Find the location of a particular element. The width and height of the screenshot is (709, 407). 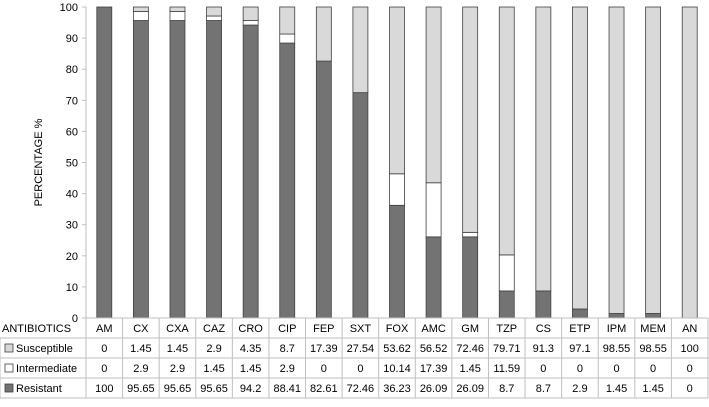

x-tick-label: CIP is located at coordinates (287, 329).